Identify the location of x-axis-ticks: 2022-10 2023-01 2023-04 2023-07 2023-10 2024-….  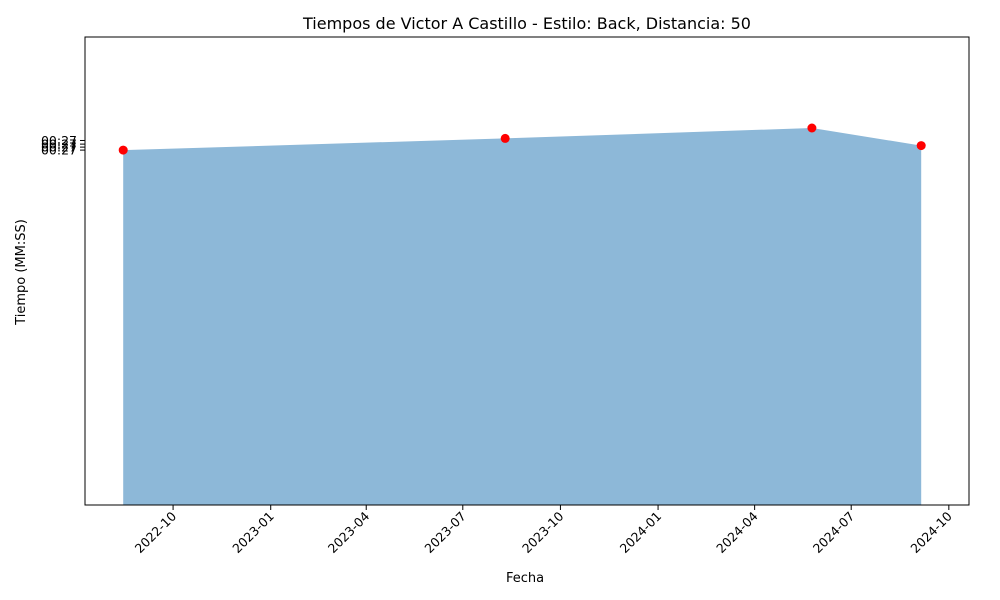
(543, 530).